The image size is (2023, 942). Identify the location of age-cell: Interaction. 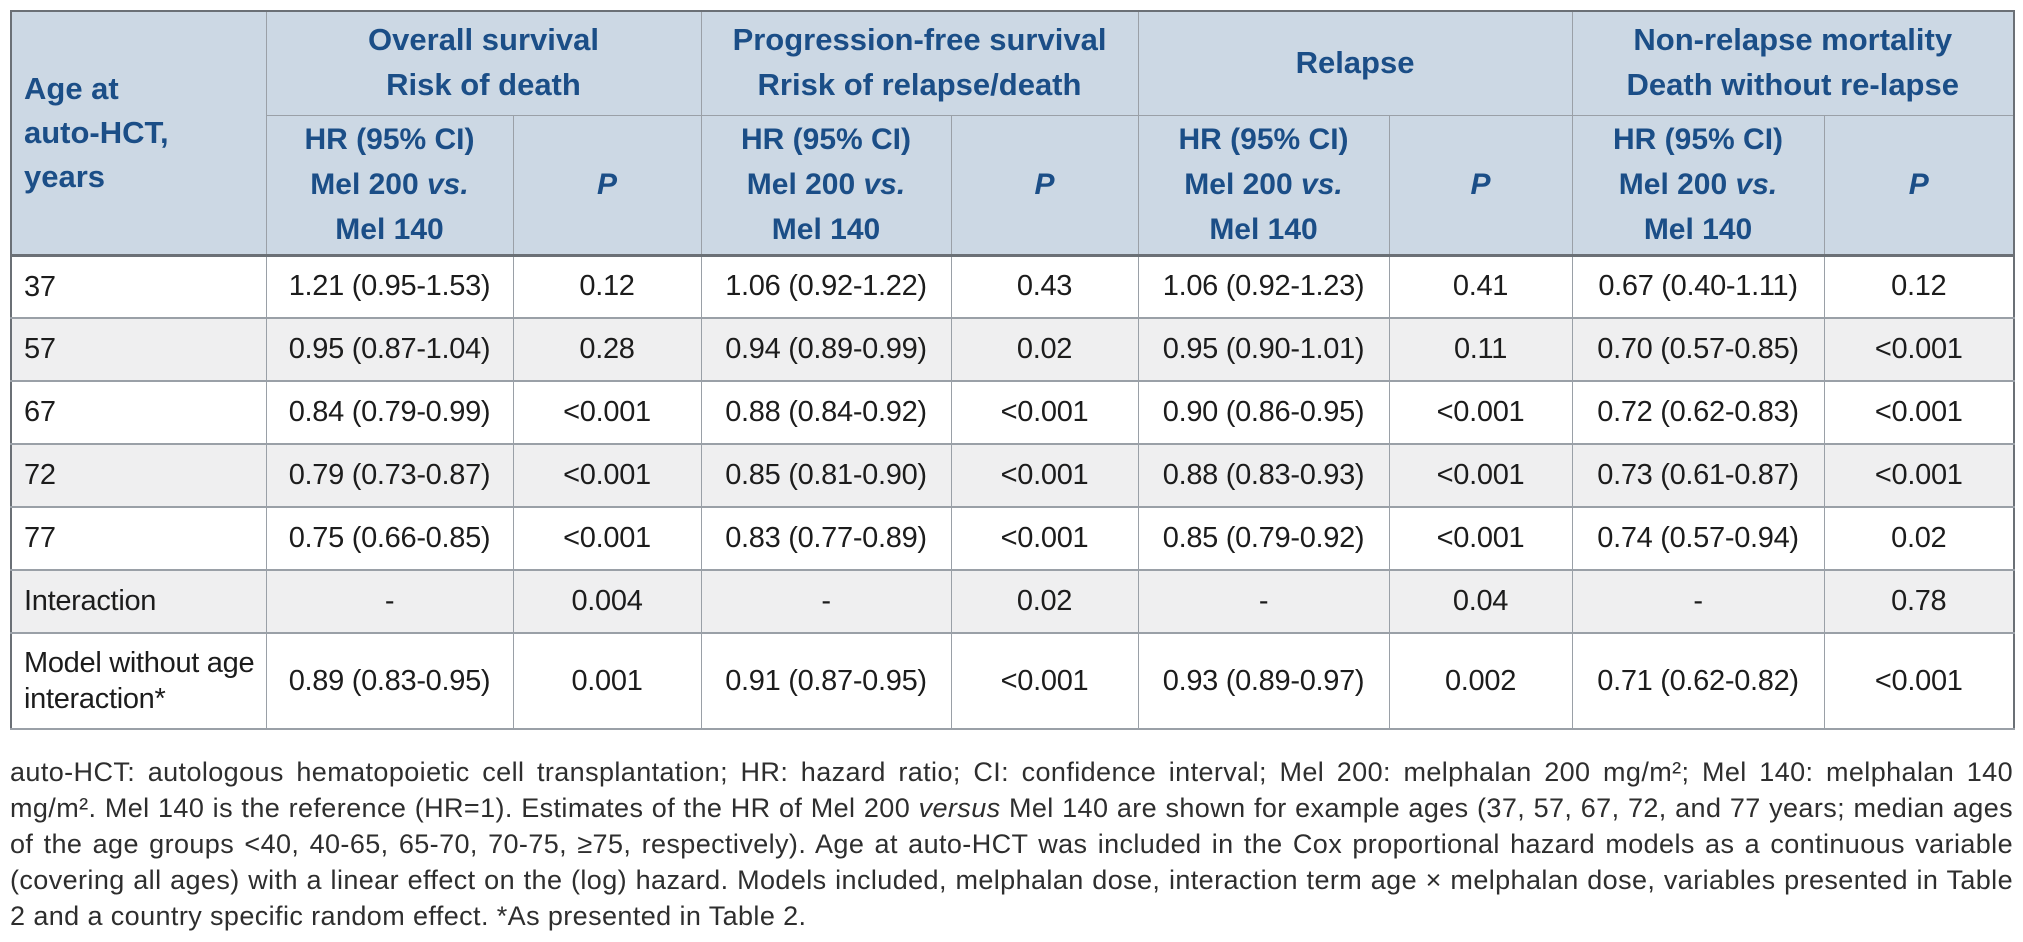
(138, 601).